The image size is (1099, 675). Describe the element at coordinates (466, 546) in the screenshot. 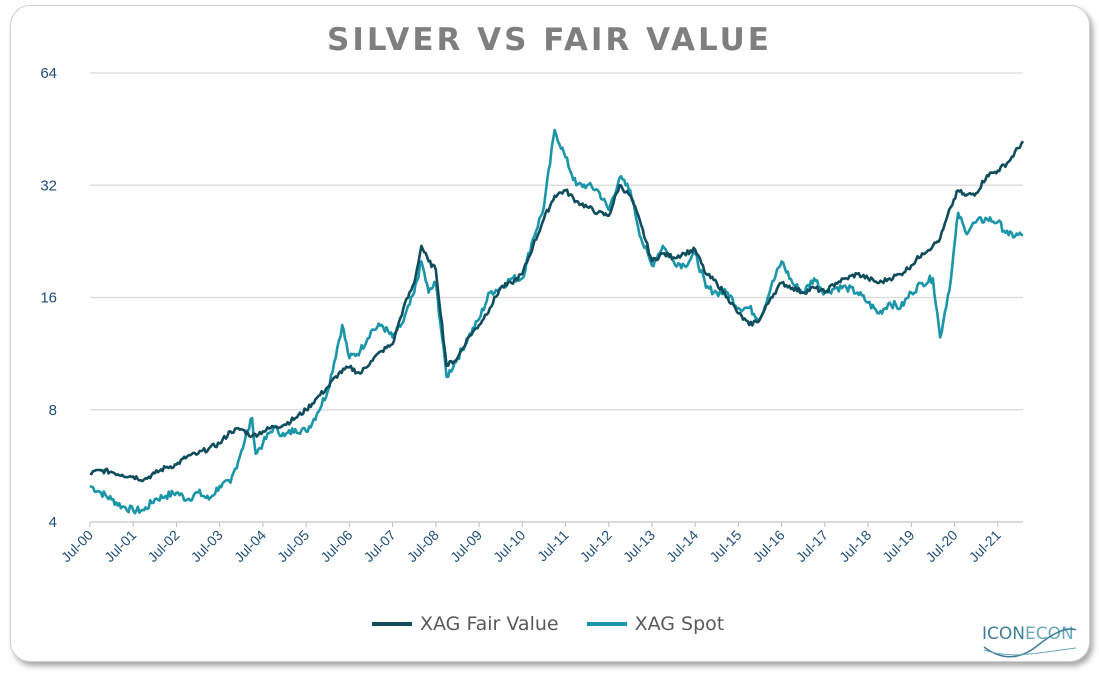

I see `x-tick-label: Jul-09` at that location.